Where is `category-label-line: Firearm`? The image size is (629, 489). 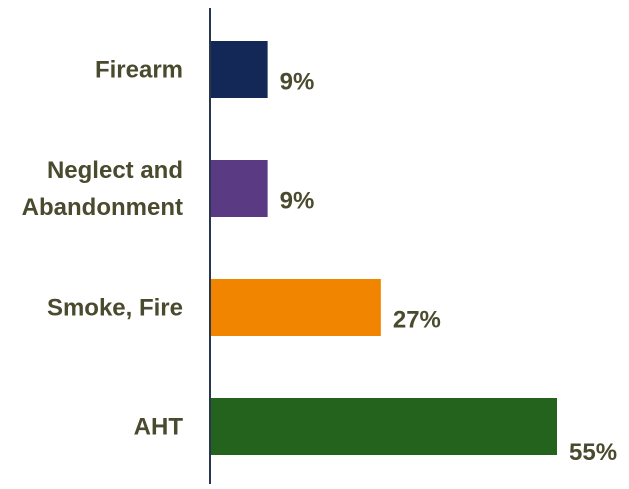
category-label-line: Firearm is located at coordinates (139, 70).